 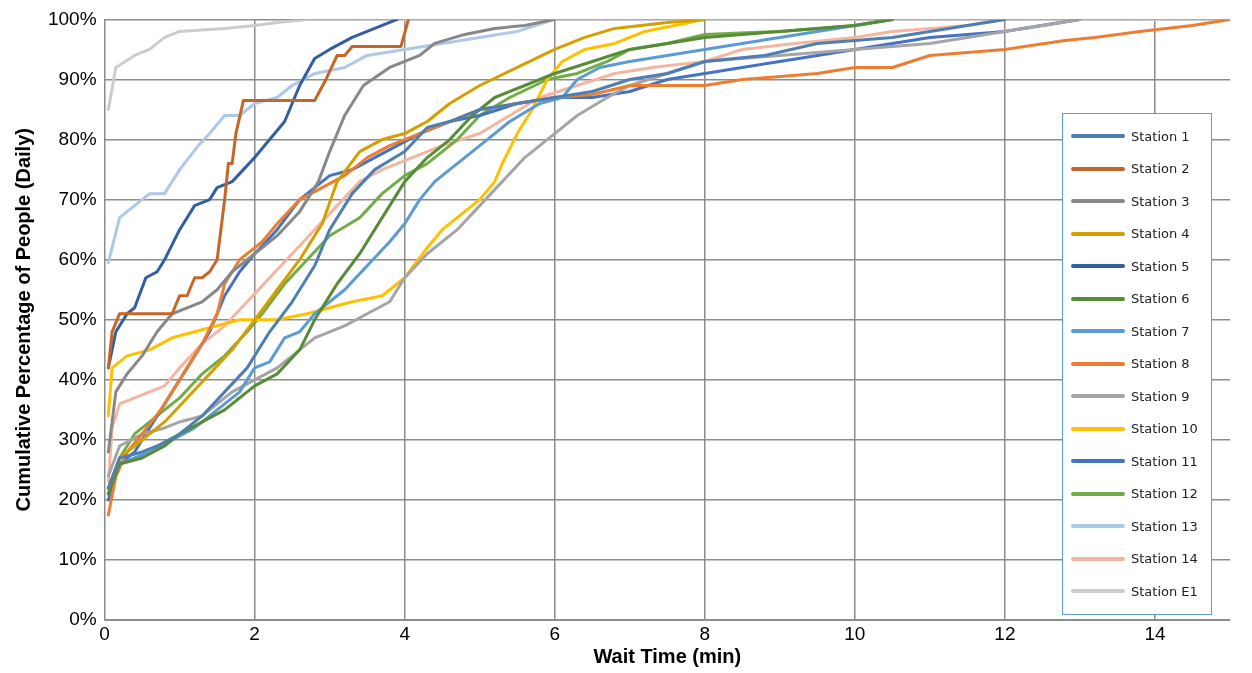 What do you see at coordinates (254, 633) in the screenshot?
I see `x-tick-label: 2` at bounding box center [254, 633].